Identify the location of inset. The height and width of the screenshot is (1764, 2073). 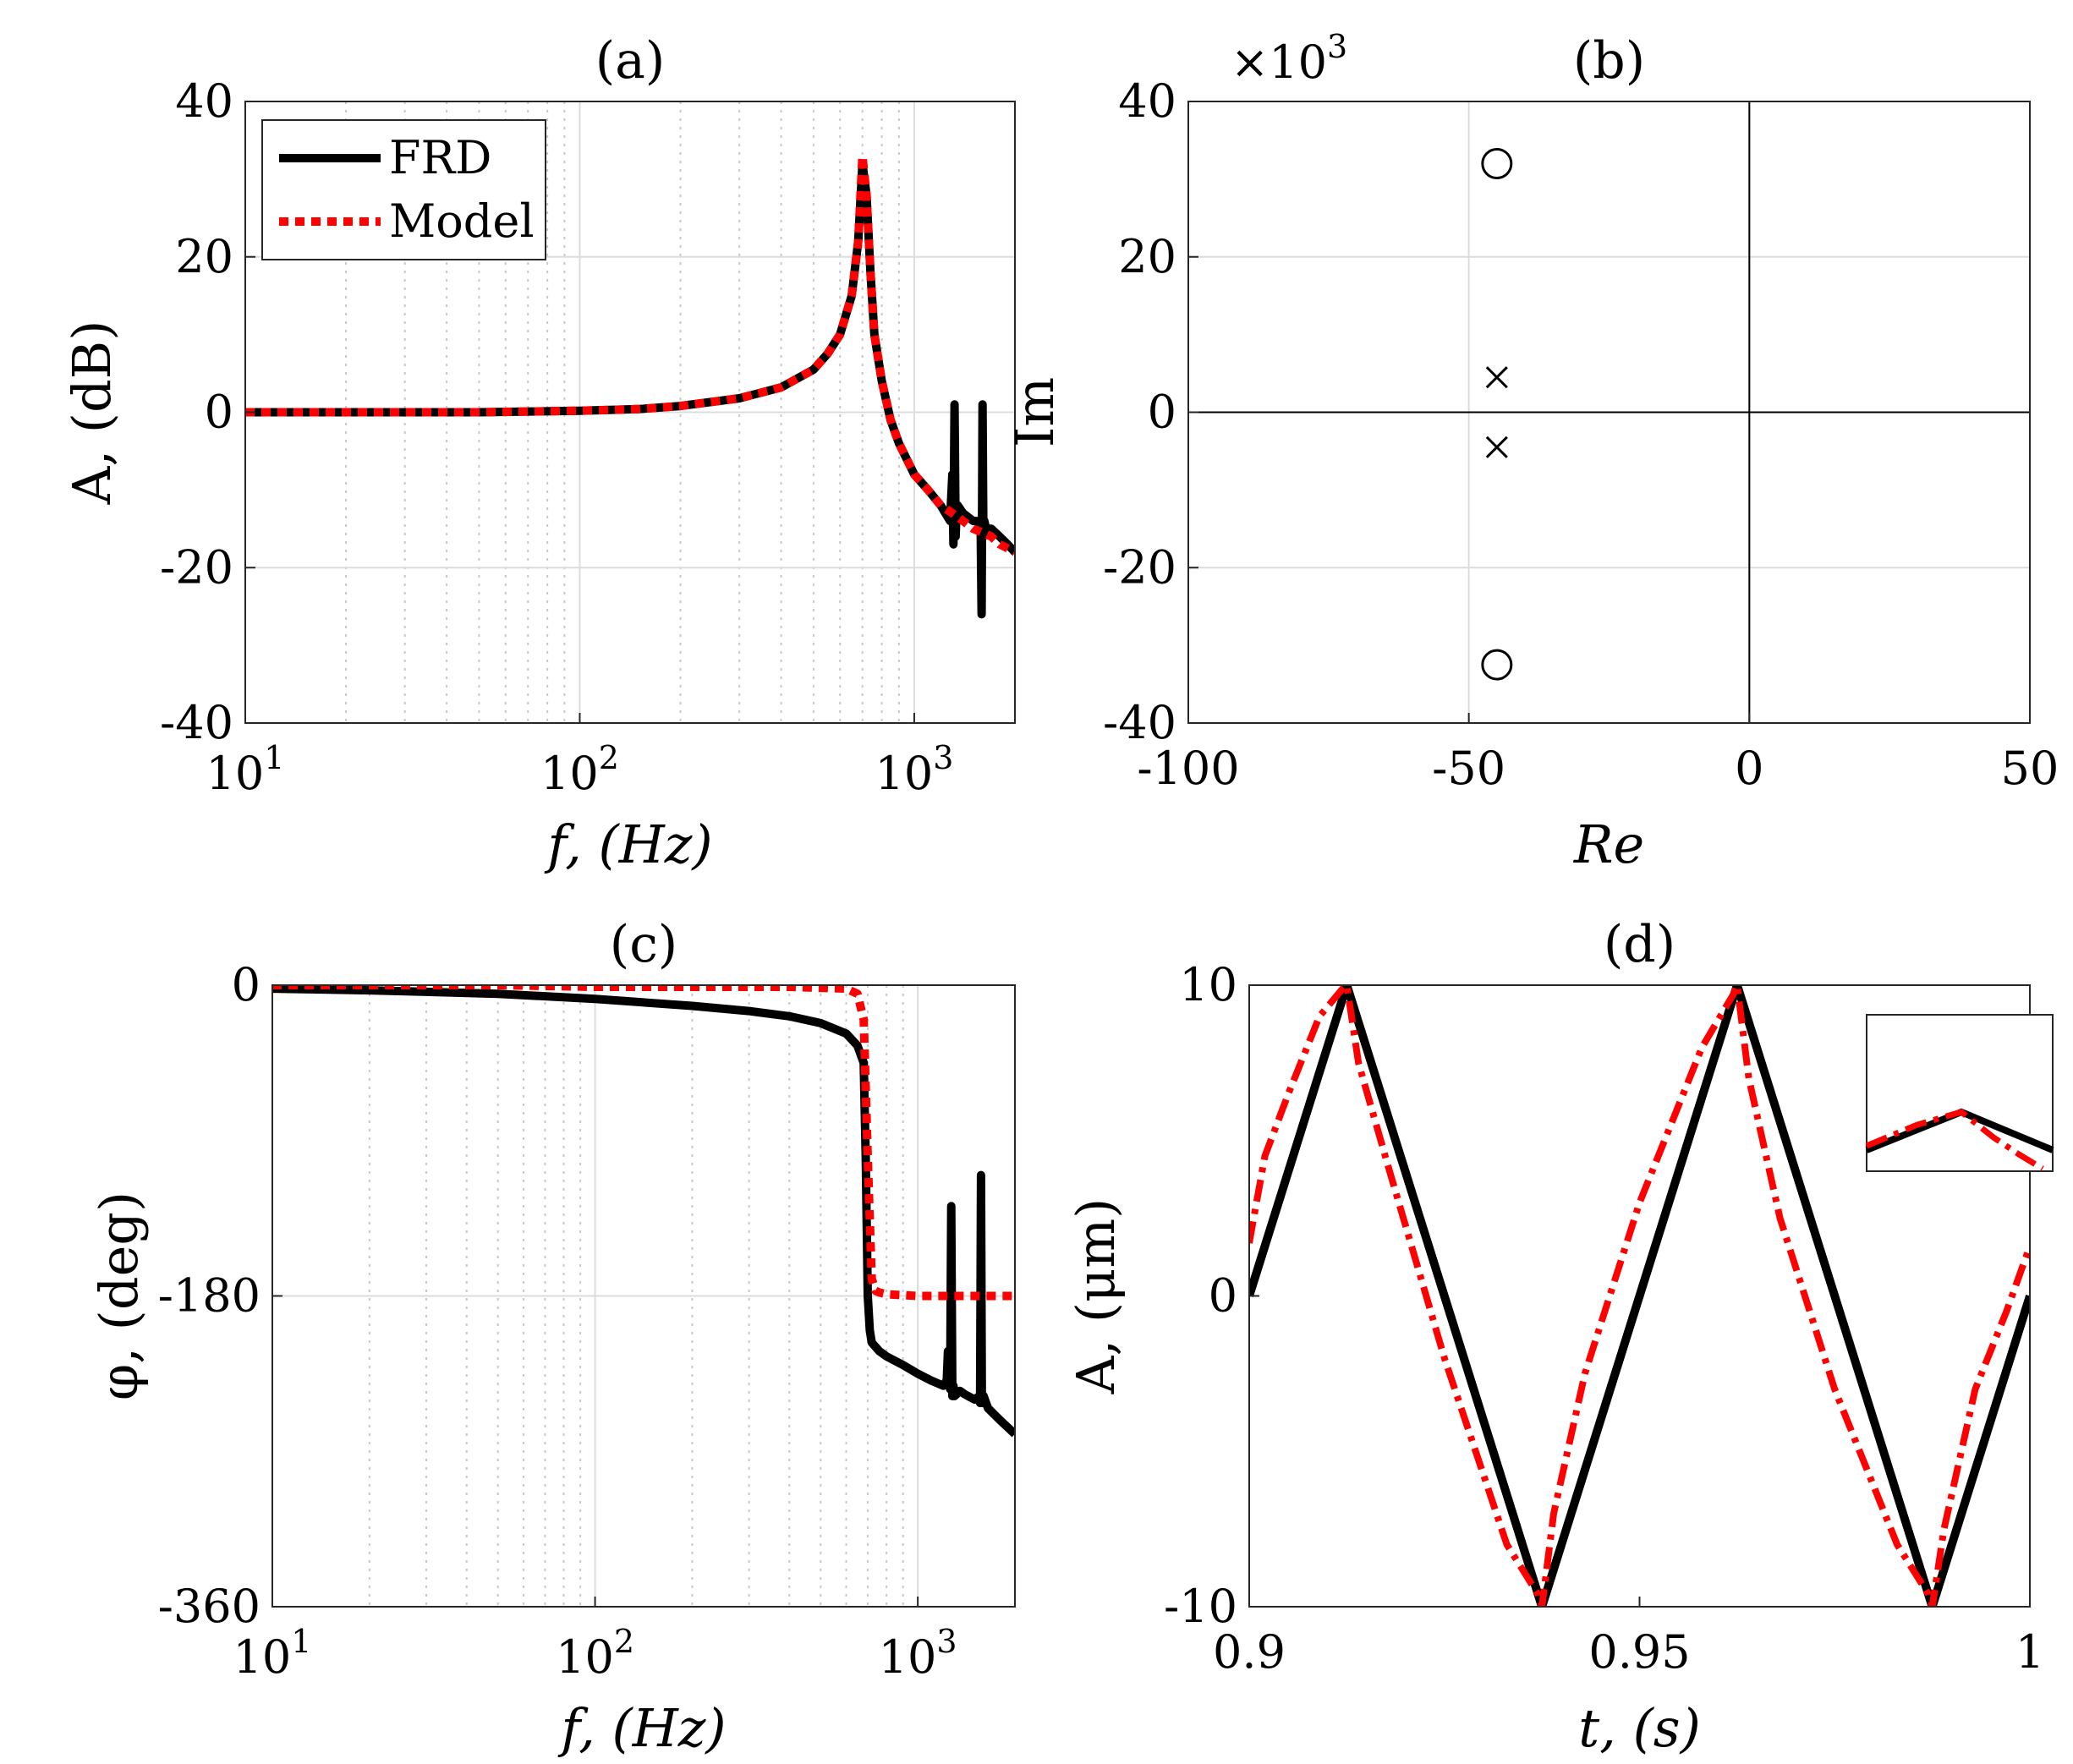
(1960, 1093).